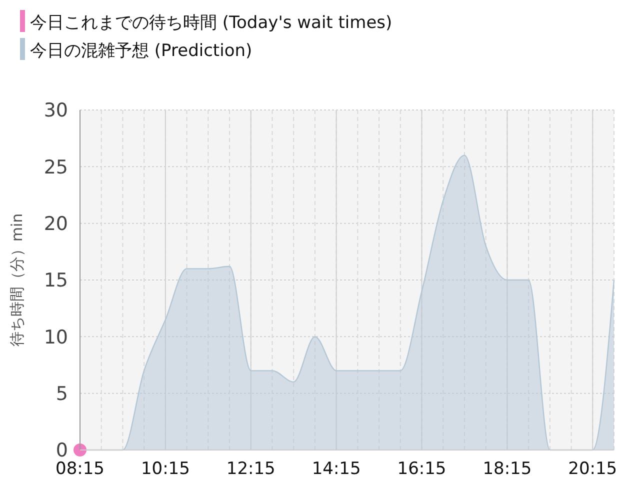  What do you see at coordinates (56, 337) in the screenshot?
I see `y-tick-label: 10` at bounding box center [56, 337].